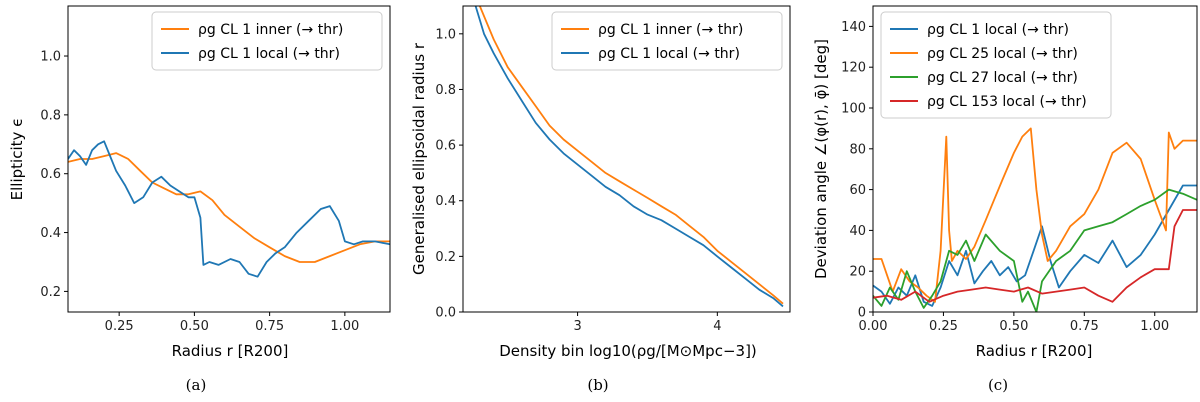  What do you see at coordinates (1007, 102) in the screenshot?
I see `legend-entry: ρg CL 153 local (→ thr)` at bounding box center [1007, 102].